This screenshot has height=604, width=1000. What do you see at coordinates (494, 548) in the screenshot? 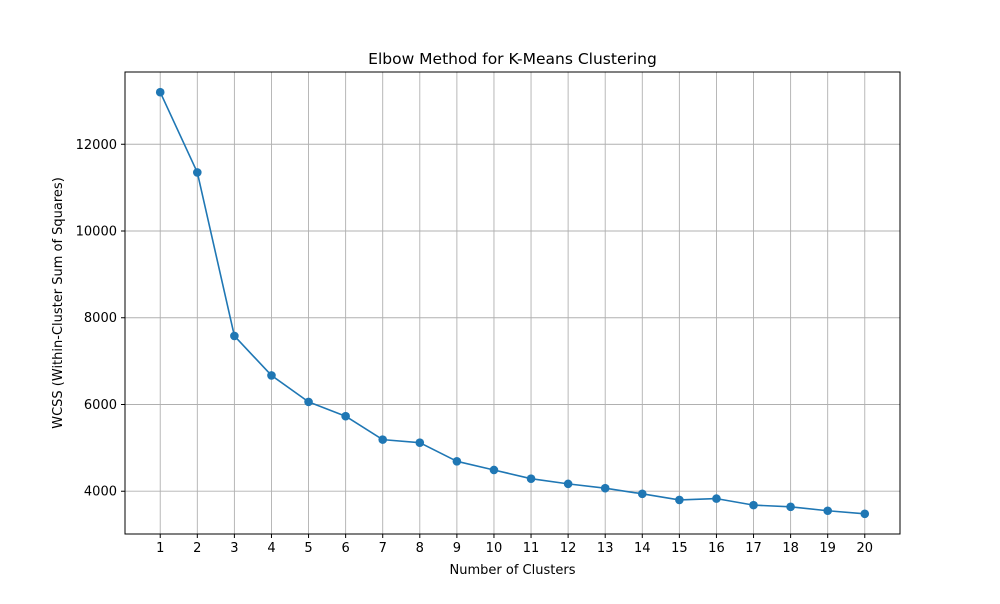
I see `x-tick-label: 10` at bounding box center [494, 548].